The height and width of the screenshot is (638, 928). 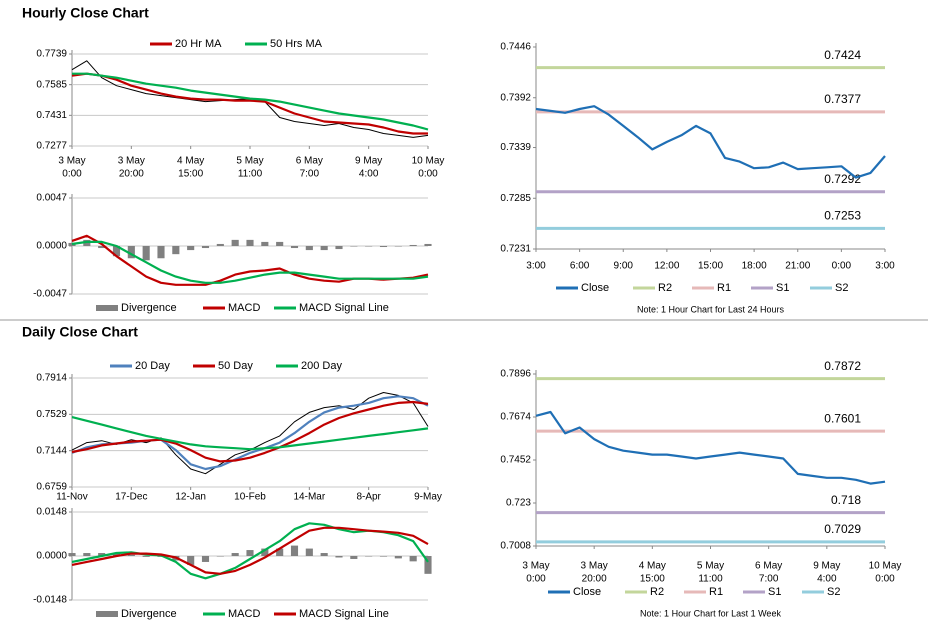 What do you see at coordinates (51, 198) in the screenshot?
I see `y-tick-label: 0.0047` at bounding box center [51, 198].